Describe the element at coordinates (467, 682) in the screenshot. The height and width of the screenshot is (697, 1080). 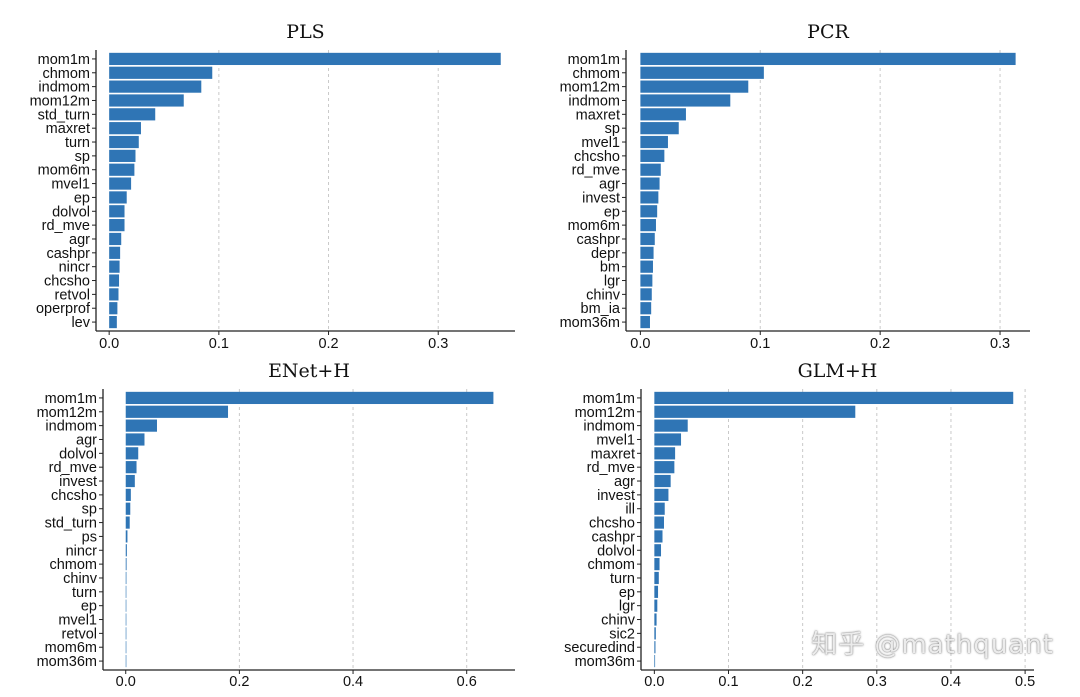
I see `x-tick-label: 0.6` at that location.